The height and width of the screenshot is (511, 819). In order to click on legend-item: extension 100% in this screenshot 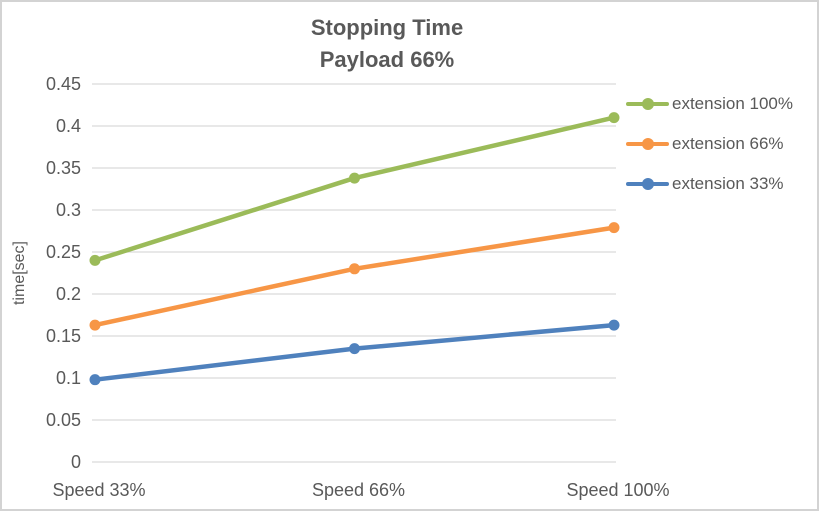, I will do `click(709, 104)`.